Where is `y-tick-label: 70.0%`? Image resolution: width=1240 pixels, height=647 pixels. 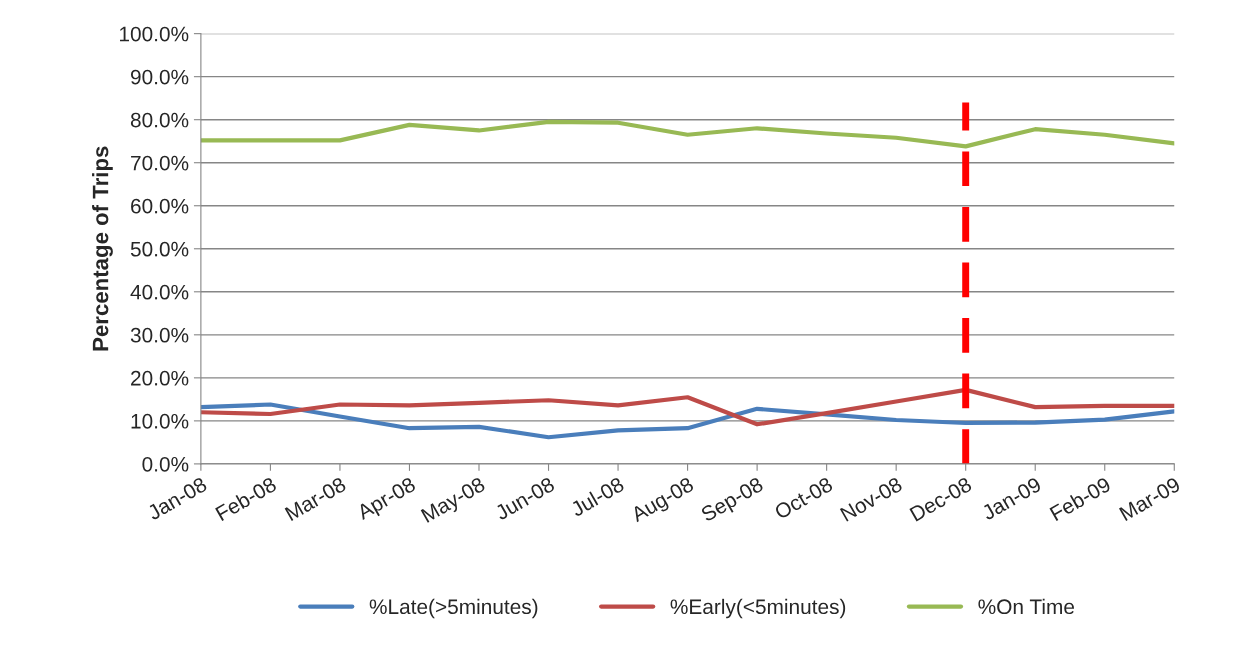
y-tick-label: 70.0% is located at coordinates (160, 163).